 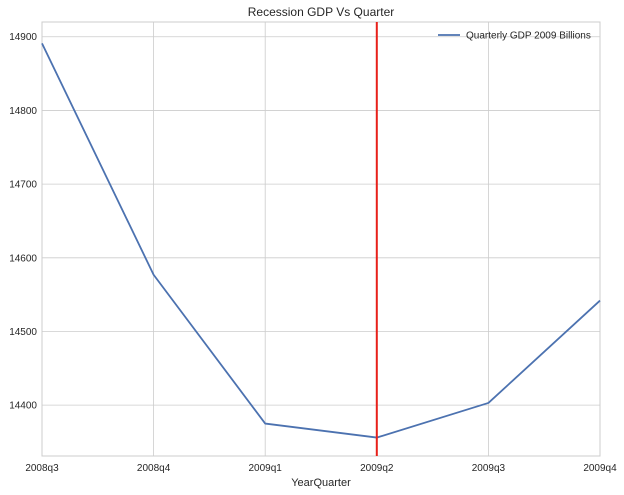 I want to click on y-tick-label: 14400, so click(x=23, y=406).